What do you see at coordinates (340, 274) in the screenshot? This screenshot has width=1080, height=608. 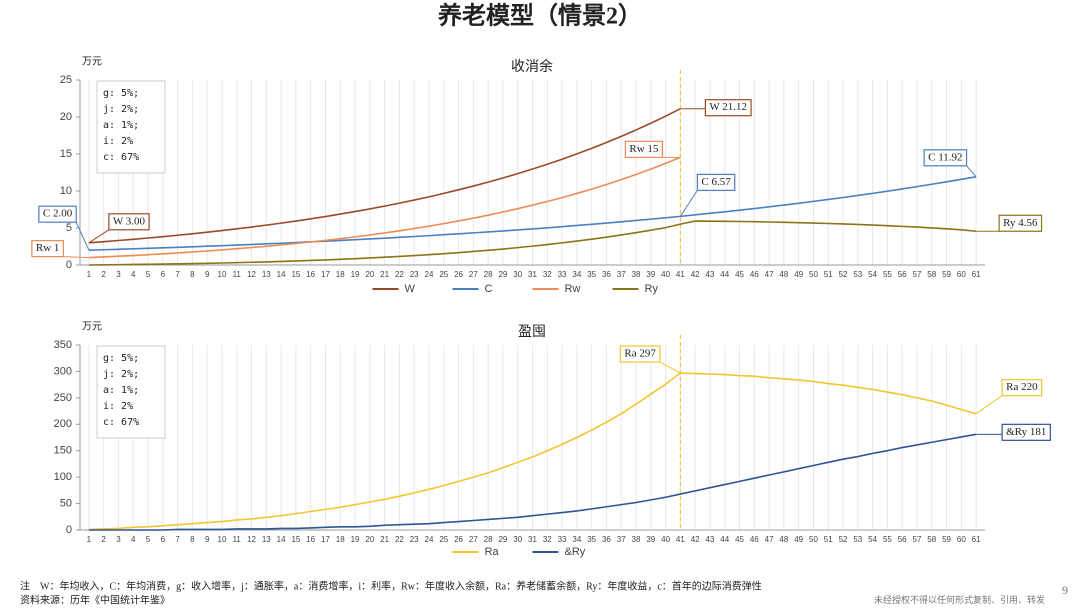 I see `x-tick-label: 18` at bounding box center [340, 274].